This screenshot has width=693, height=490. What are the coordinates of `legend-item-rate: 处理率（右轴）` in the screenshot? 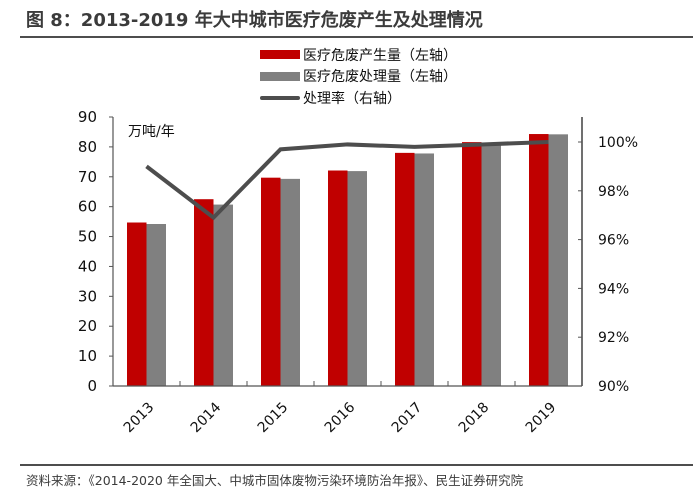 It's located at (358, 98).